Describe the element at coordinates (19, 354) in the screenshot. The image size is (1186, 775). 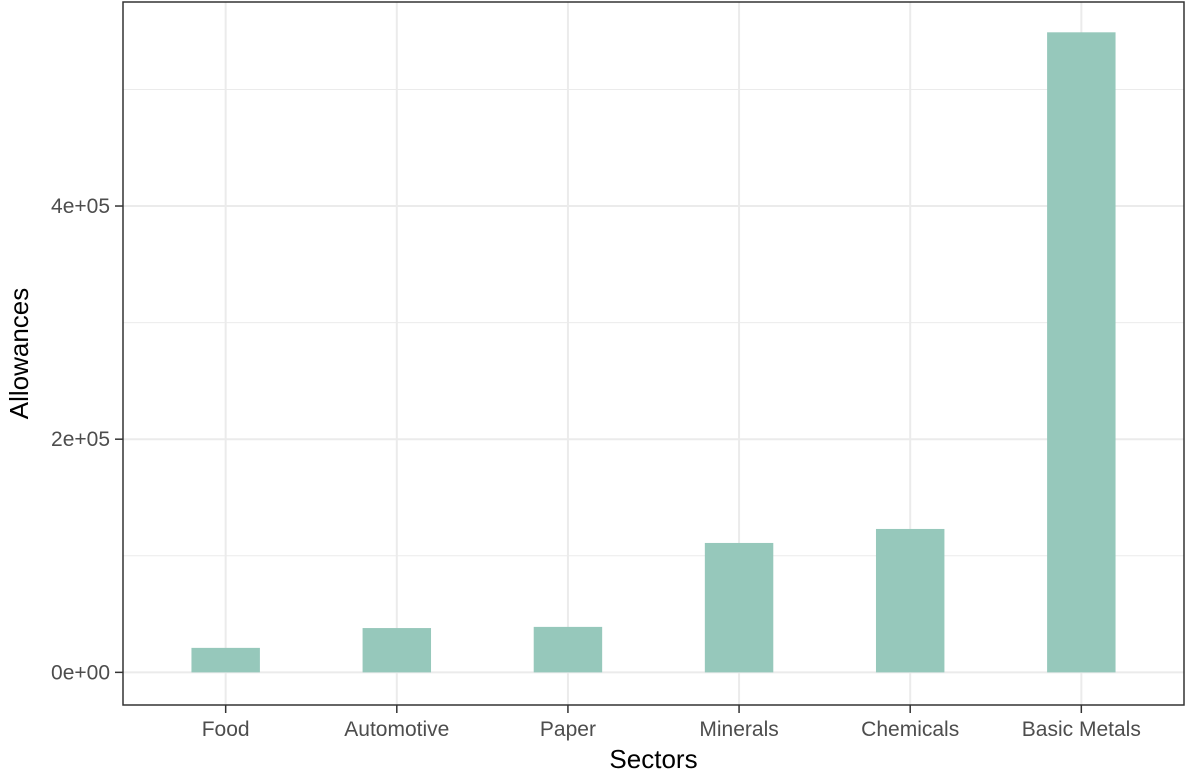
I see `y-axis-title: Allowances` at that location.